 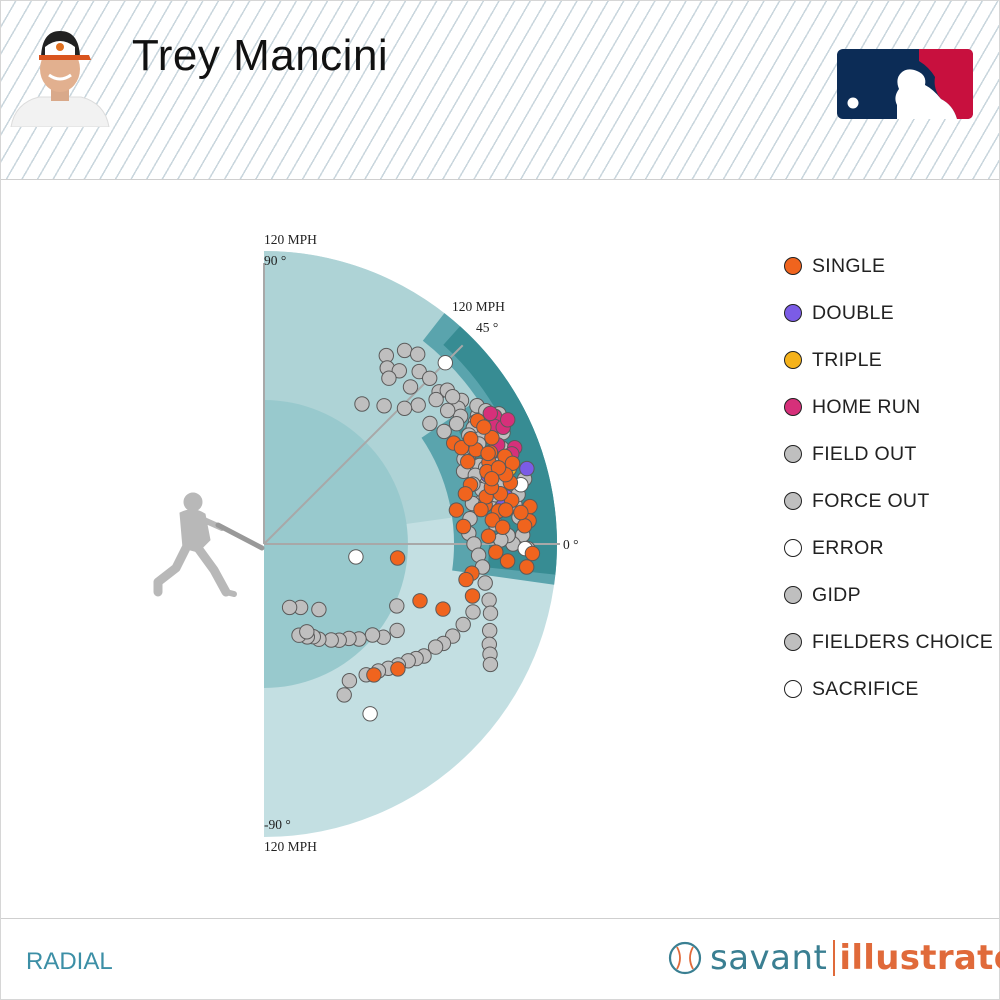 I want to click on legend-item-field-out: FIELD OUT, so click(x=850, y=454).